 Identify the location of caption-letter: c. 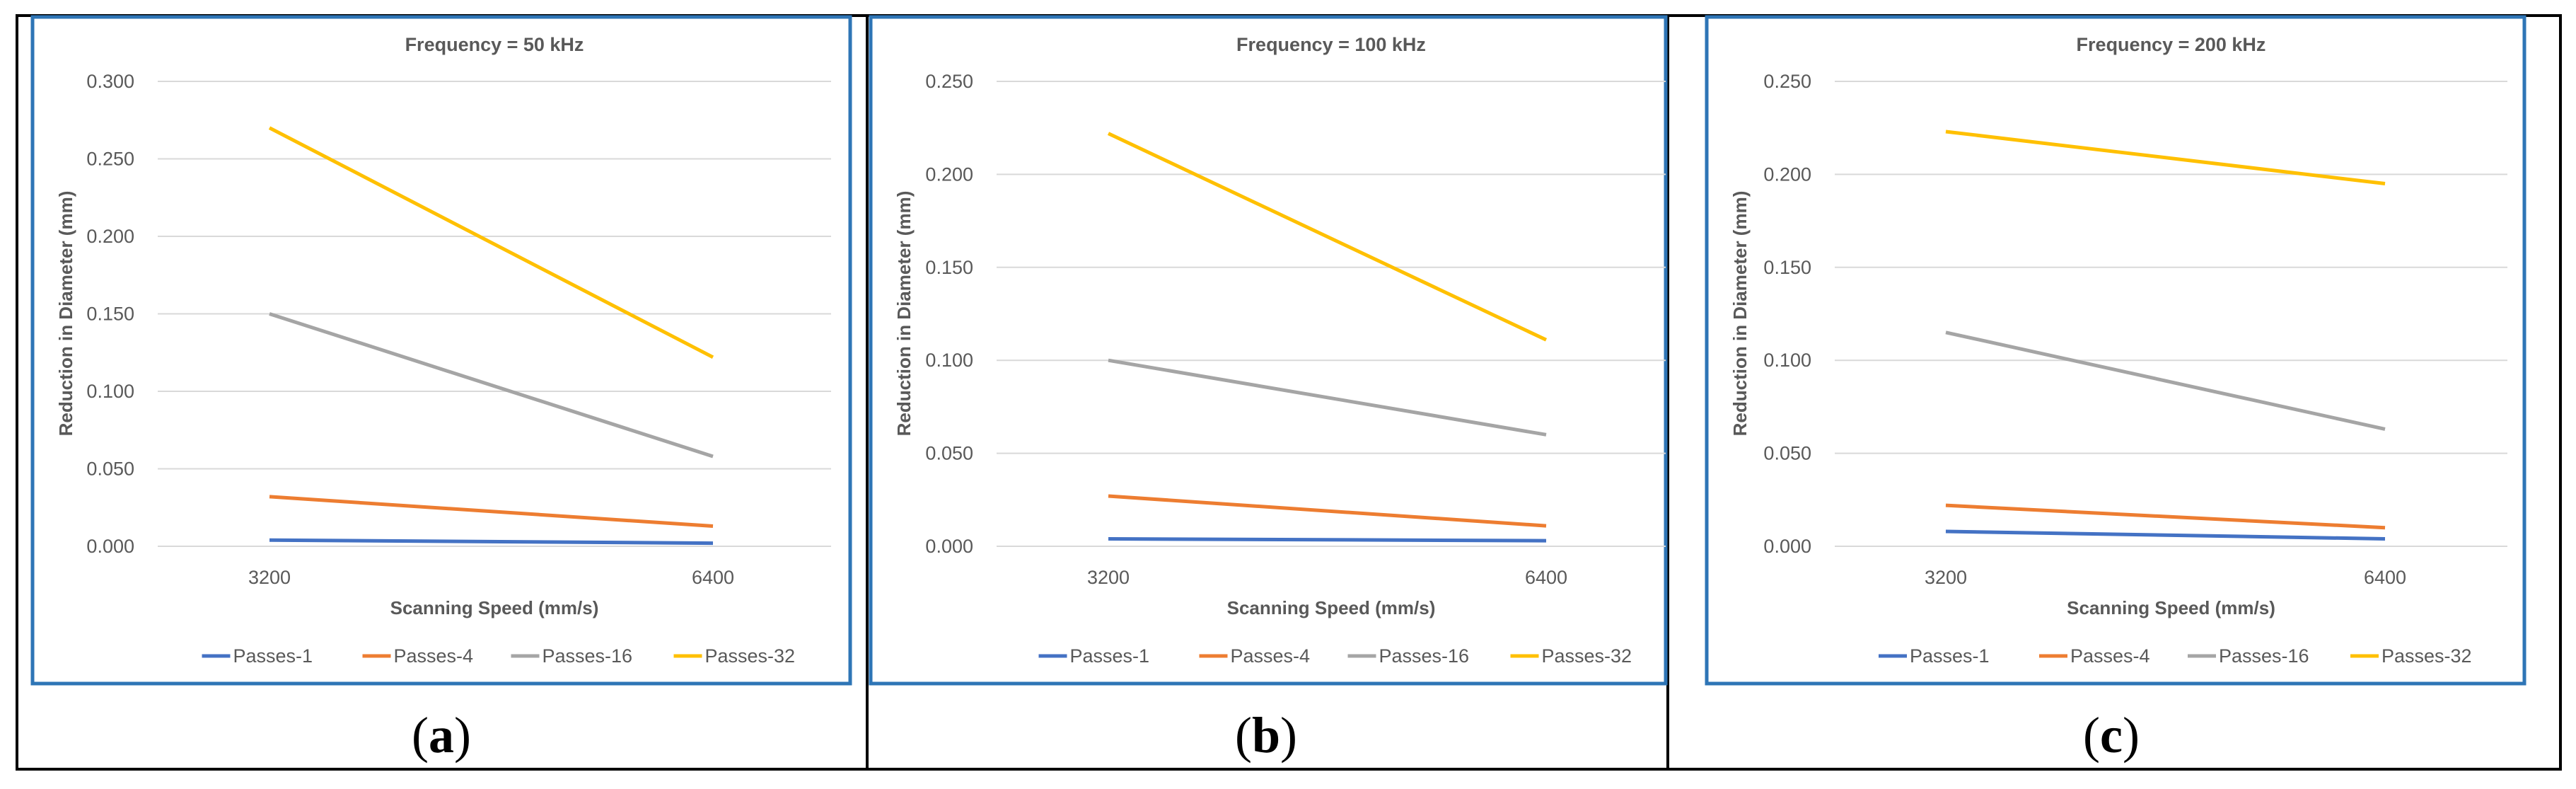
(2111, 735).